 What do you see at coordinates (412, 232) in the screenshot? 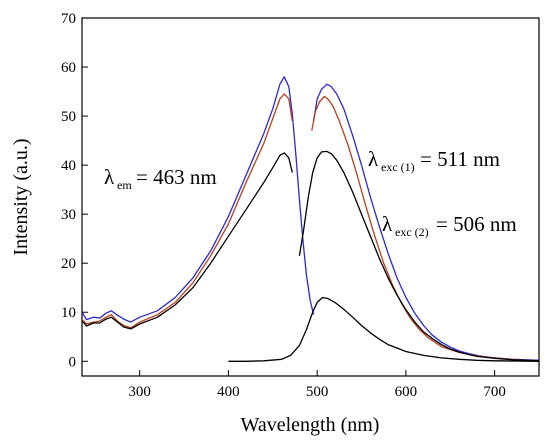
I see `annotation-excitation-2-sub: exc (2)` at bounding box center [412, 232].